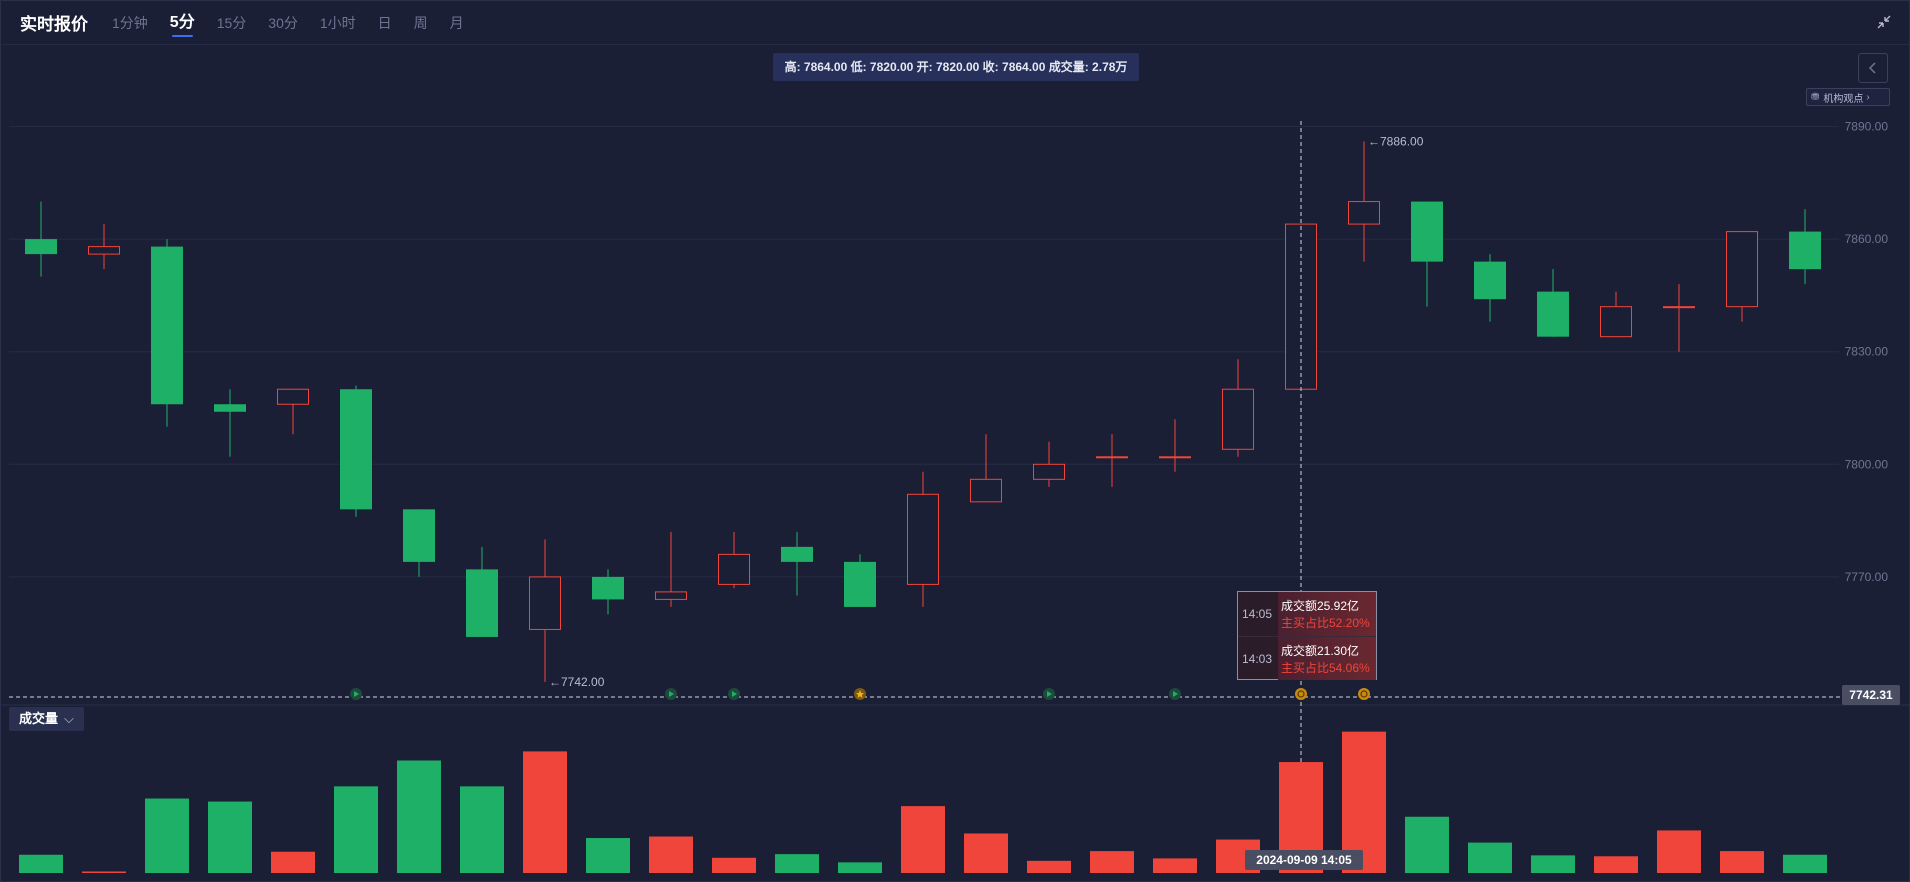 This screenshot has height=882, width=1910. Describe the element at coordinates (182, 23) in the screenshot. I see `tab-period: 5分` at that location.